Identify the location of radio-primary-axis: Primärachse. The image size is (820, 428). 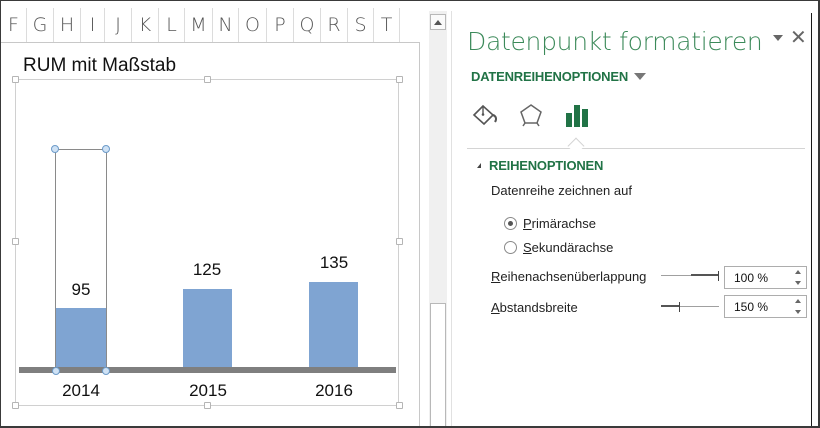
(550, 223).